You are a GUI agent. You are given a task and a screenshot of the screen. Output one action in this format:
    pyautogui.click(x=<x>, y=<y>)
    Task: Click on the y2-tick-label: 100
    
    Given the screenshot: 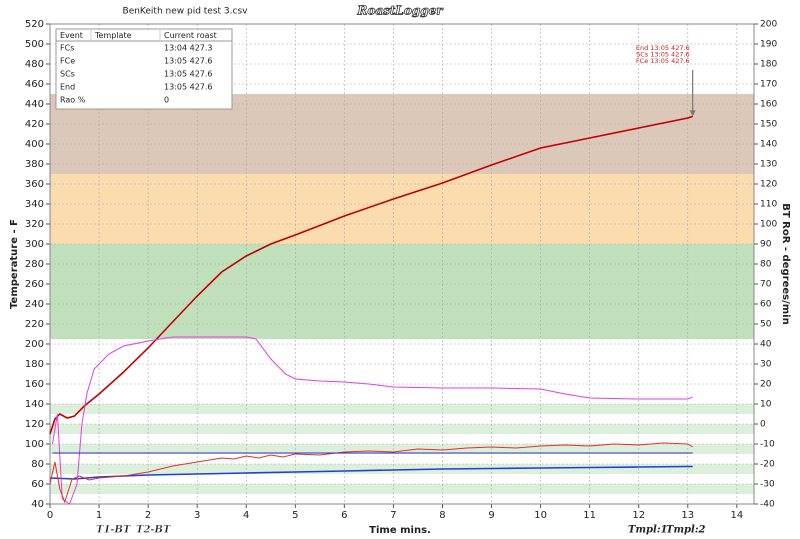 What is the action you would take?
    pyautogui.click(x=768, y=225)
    